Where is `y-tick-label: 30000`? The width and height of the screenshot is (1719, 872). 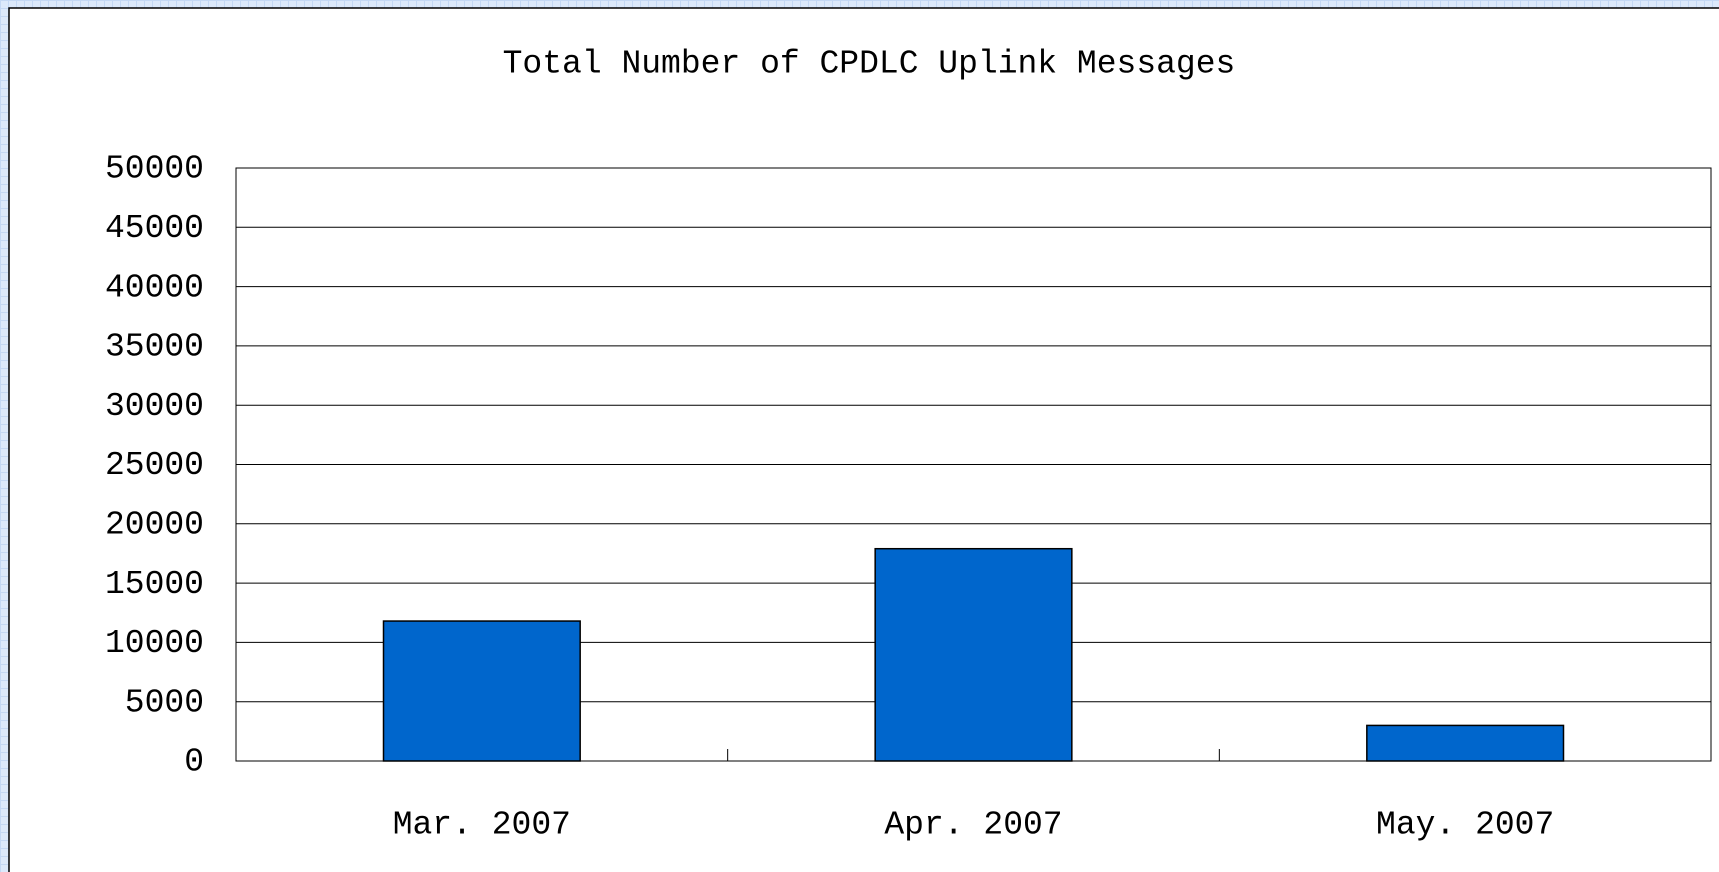 y-tick-label: 30000 is located at coordinates (154, 406).